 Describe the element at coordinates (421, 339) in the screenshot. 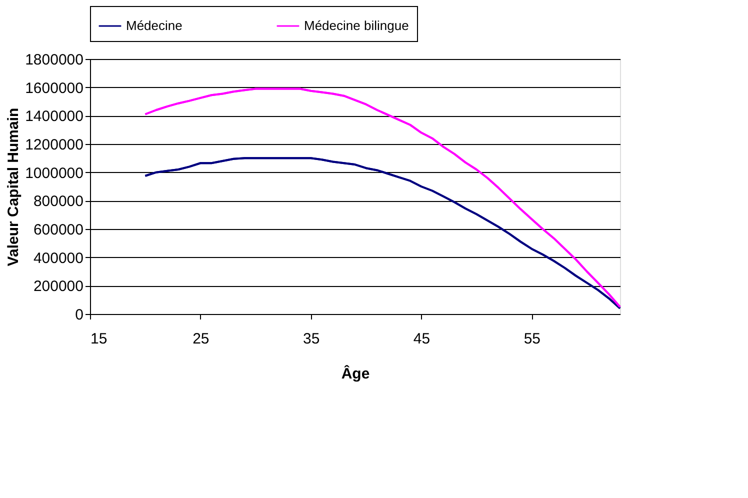

I see `x-tick-label: 45` at that location.